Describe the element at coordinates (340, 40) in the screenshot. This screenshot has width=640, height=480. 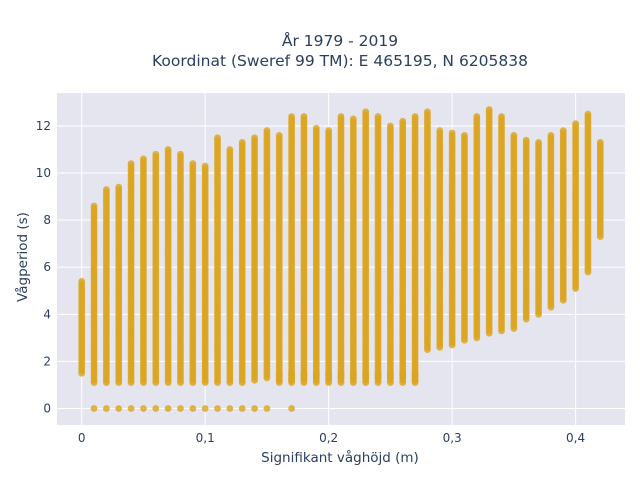
I see `chart-title-line1: År 1979 - 2019` at that location.